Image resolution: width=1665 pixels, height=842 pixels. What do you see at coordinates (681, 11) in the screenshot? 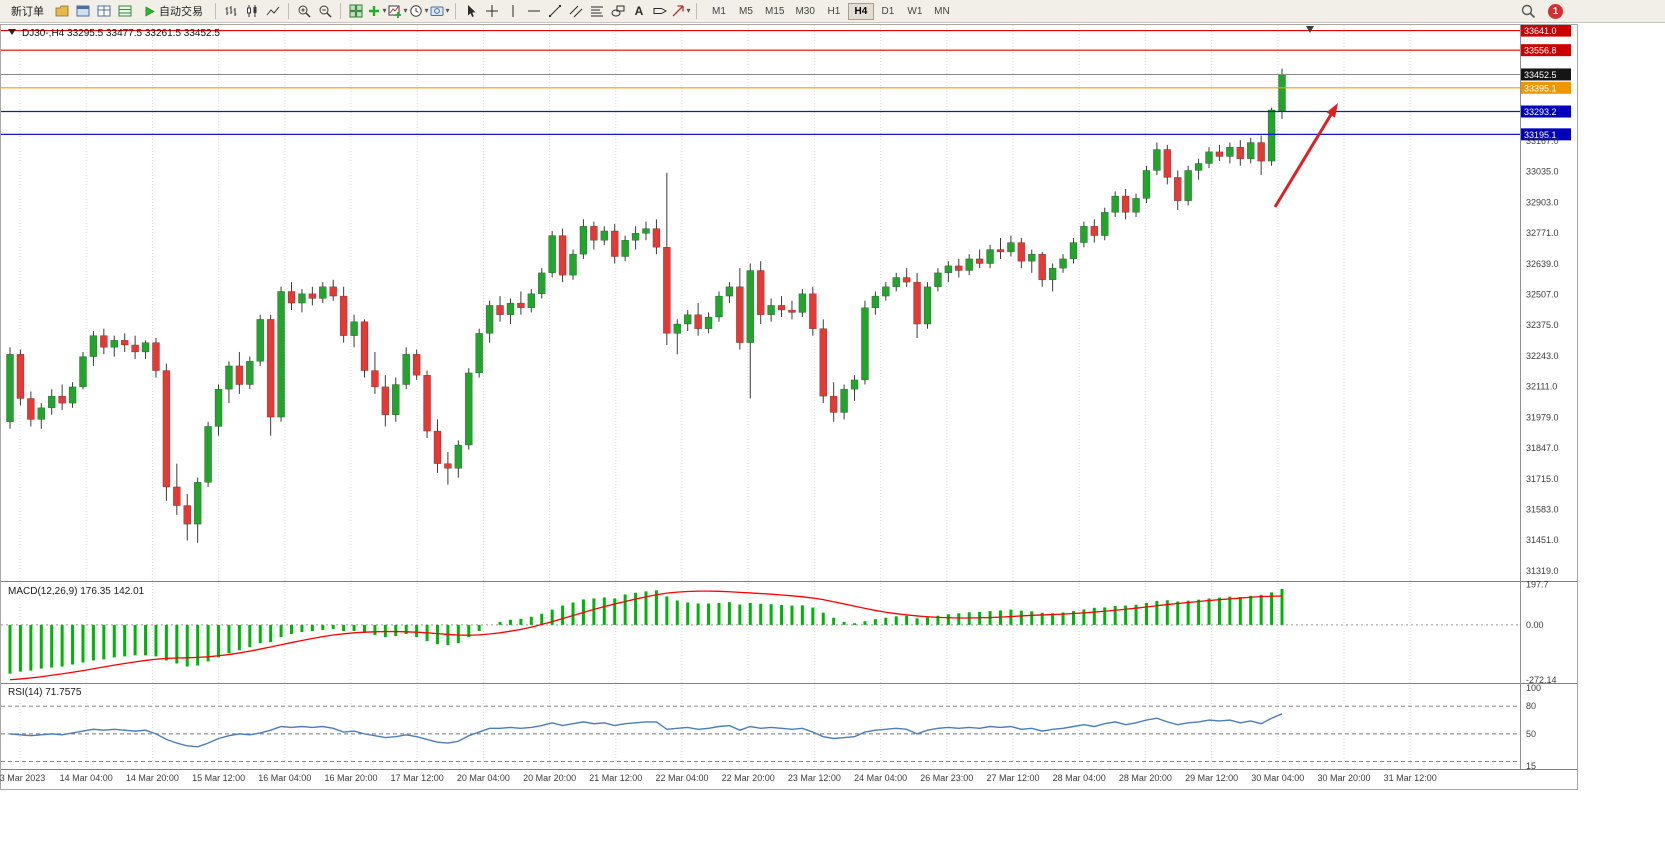
I see `objects-icon: ▾` at bounding box center [681, 11].